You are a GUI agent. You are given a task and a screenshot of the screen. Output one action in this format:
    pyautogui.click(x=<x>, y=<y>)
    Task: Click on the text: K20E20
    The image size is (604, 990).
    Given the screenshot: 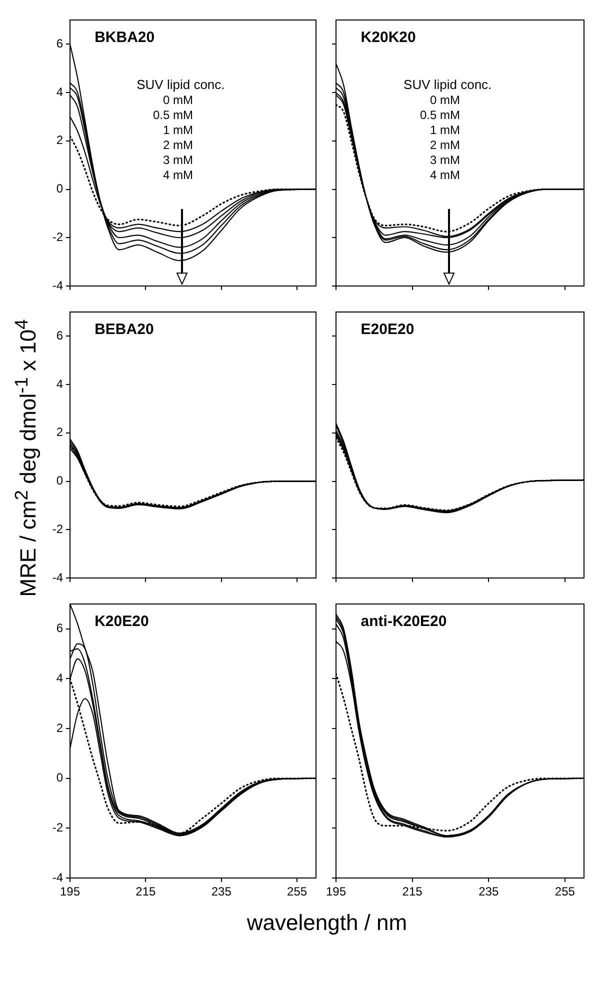 What is the action you would take?
    pyautogui.click(x=121, y=621)
    